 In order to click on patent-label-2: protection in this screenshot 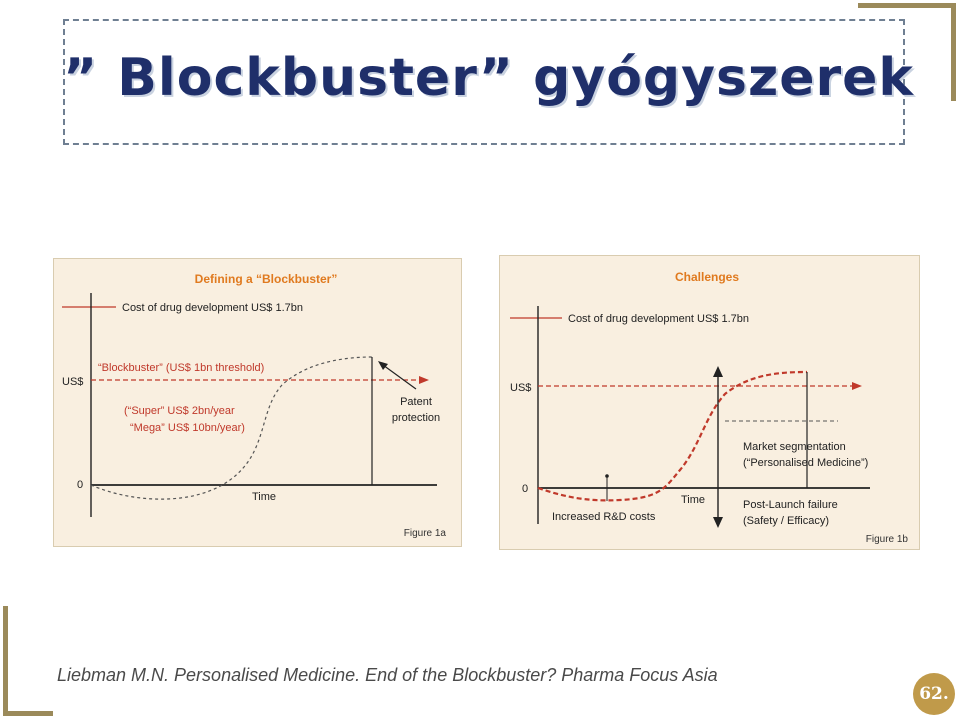, I will do `click(416, 418)`.